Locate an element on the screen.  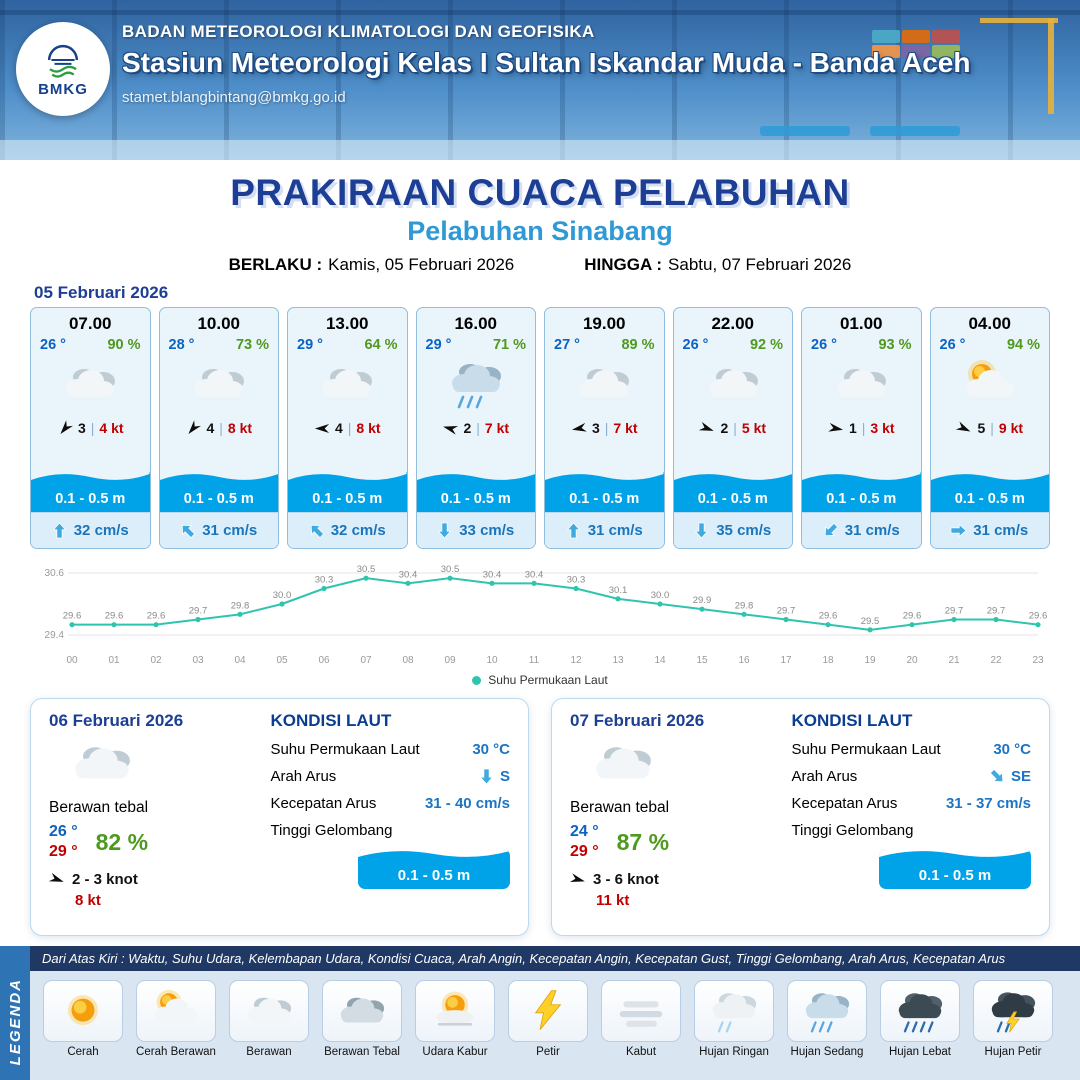
humidity: 89 % is located at coordinates (638, 345).